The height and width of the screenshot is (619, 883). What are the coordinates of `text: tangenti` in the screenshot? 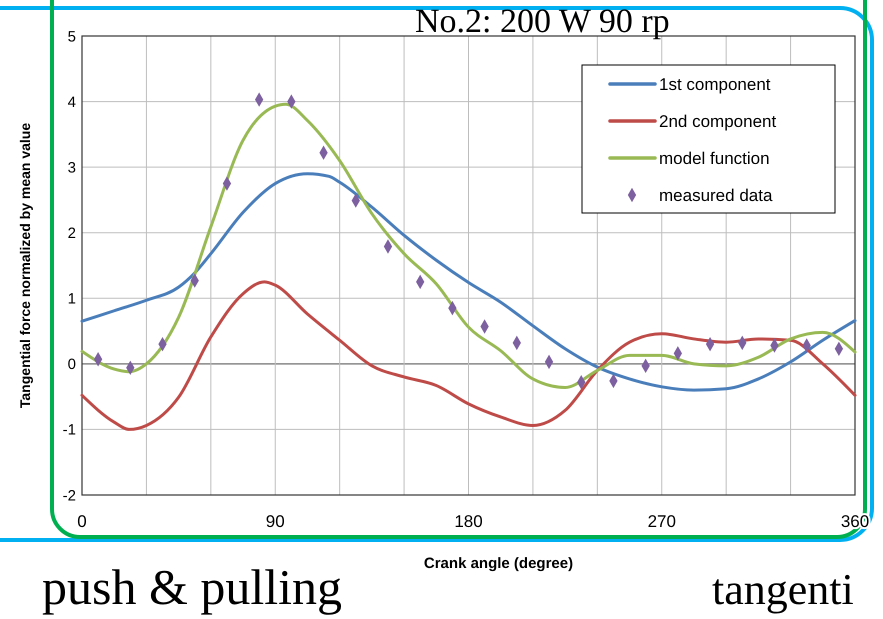 It's located at (783, 589).